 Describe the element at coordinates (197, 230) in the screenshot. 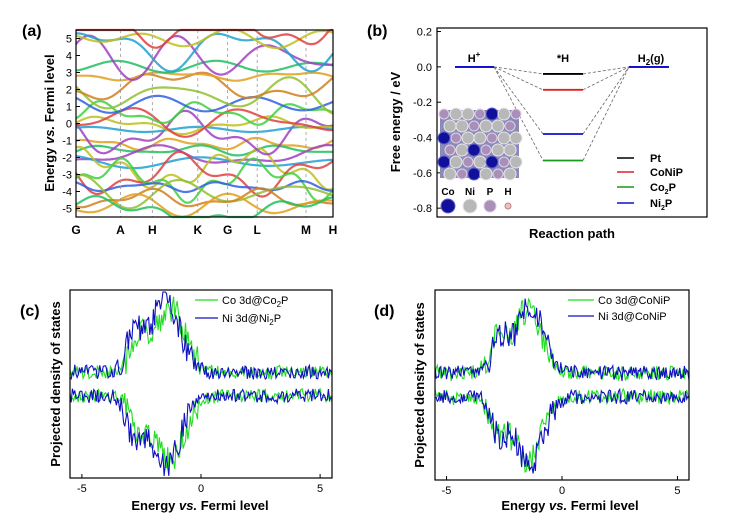

I see `k-point-label: K` at that location.